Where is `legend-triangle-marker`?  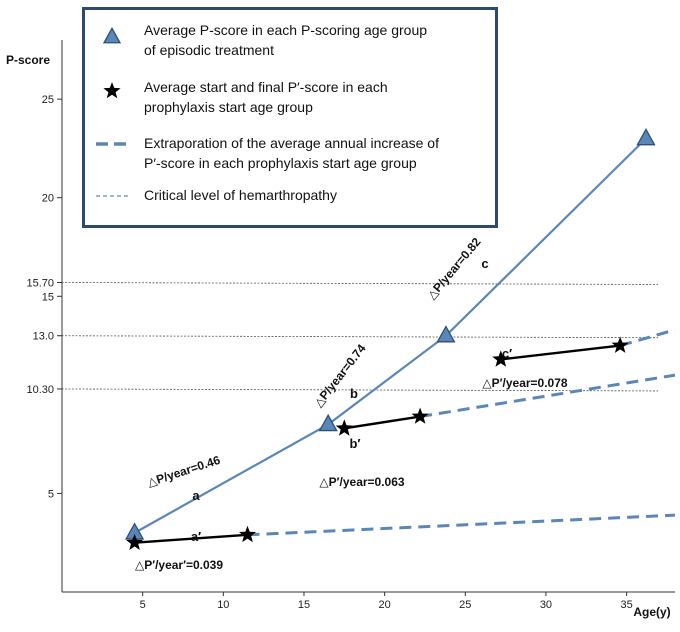
legend-triangle-marker is located at coordinates (112, 35).